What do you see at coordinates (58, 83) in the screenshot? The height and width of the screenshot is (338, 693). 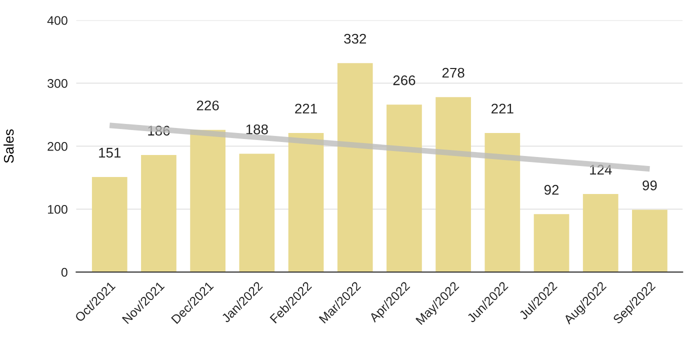 I see `y-tick-label: 300` at bounding box center [58, 83].